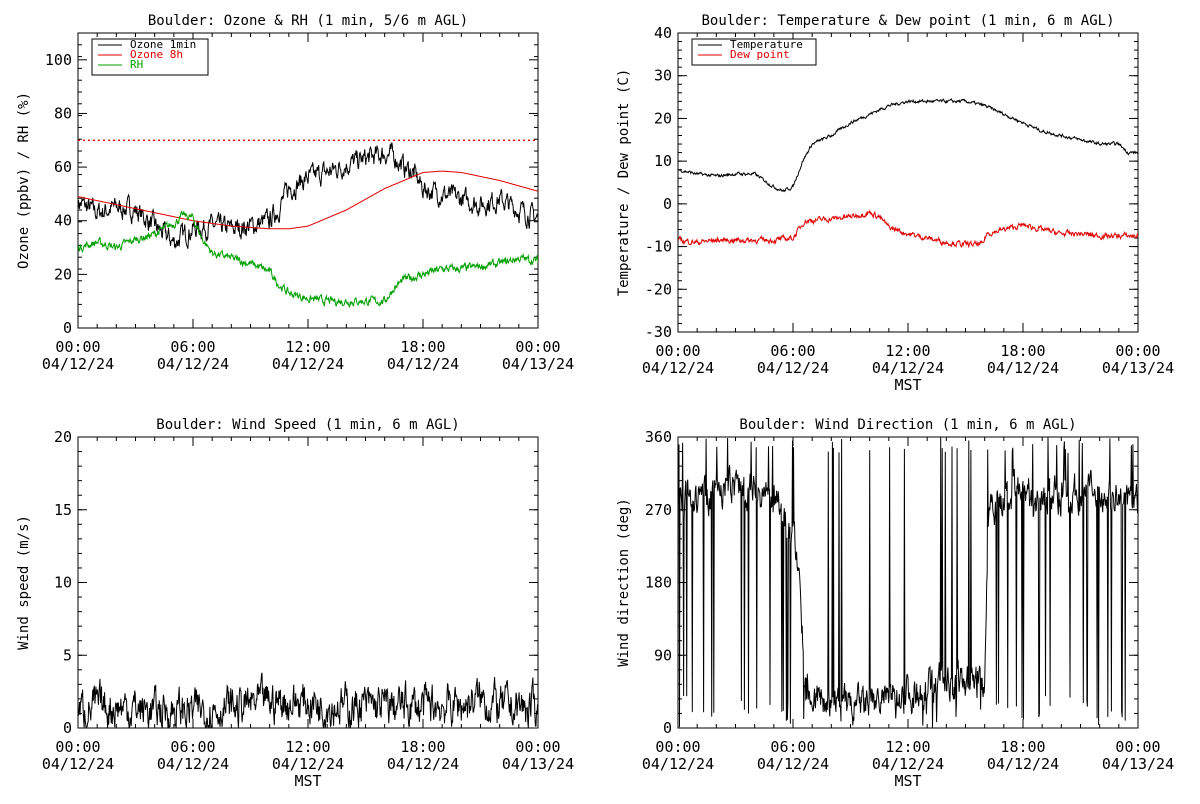  Describe the element at coordinates (907, 425) in the screenshot. I see `chart-title: Boulder: Wind Direction (1 min, 6 m AGL)` at that location.